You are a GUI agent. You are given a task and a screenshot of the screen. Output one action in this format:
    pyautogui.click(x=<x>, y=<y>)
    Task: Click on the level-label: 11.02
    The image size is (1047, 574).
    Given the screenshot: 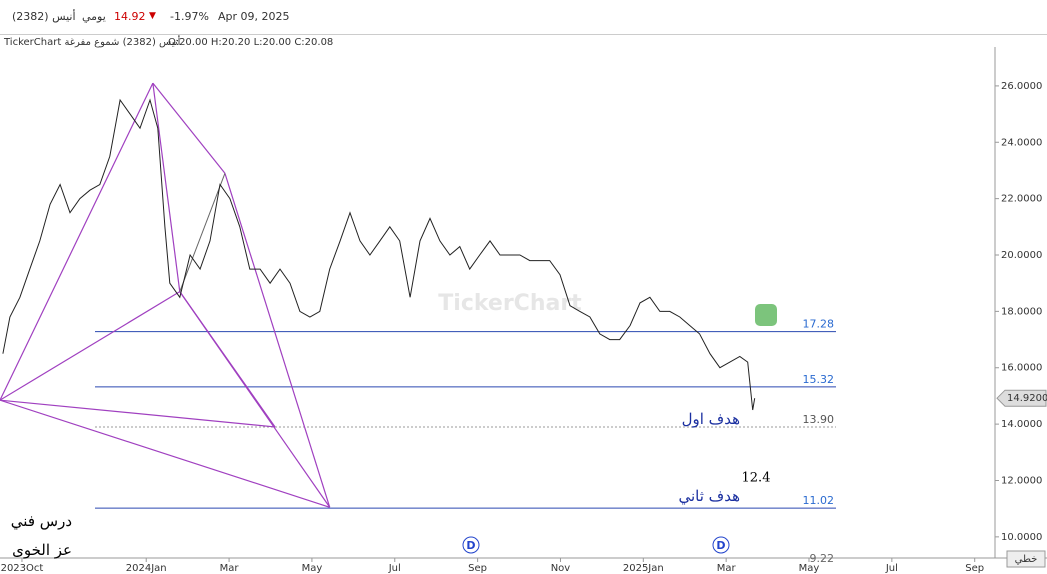 What is the action you would take?
    pyautogui.click(x=819, y=500)
    